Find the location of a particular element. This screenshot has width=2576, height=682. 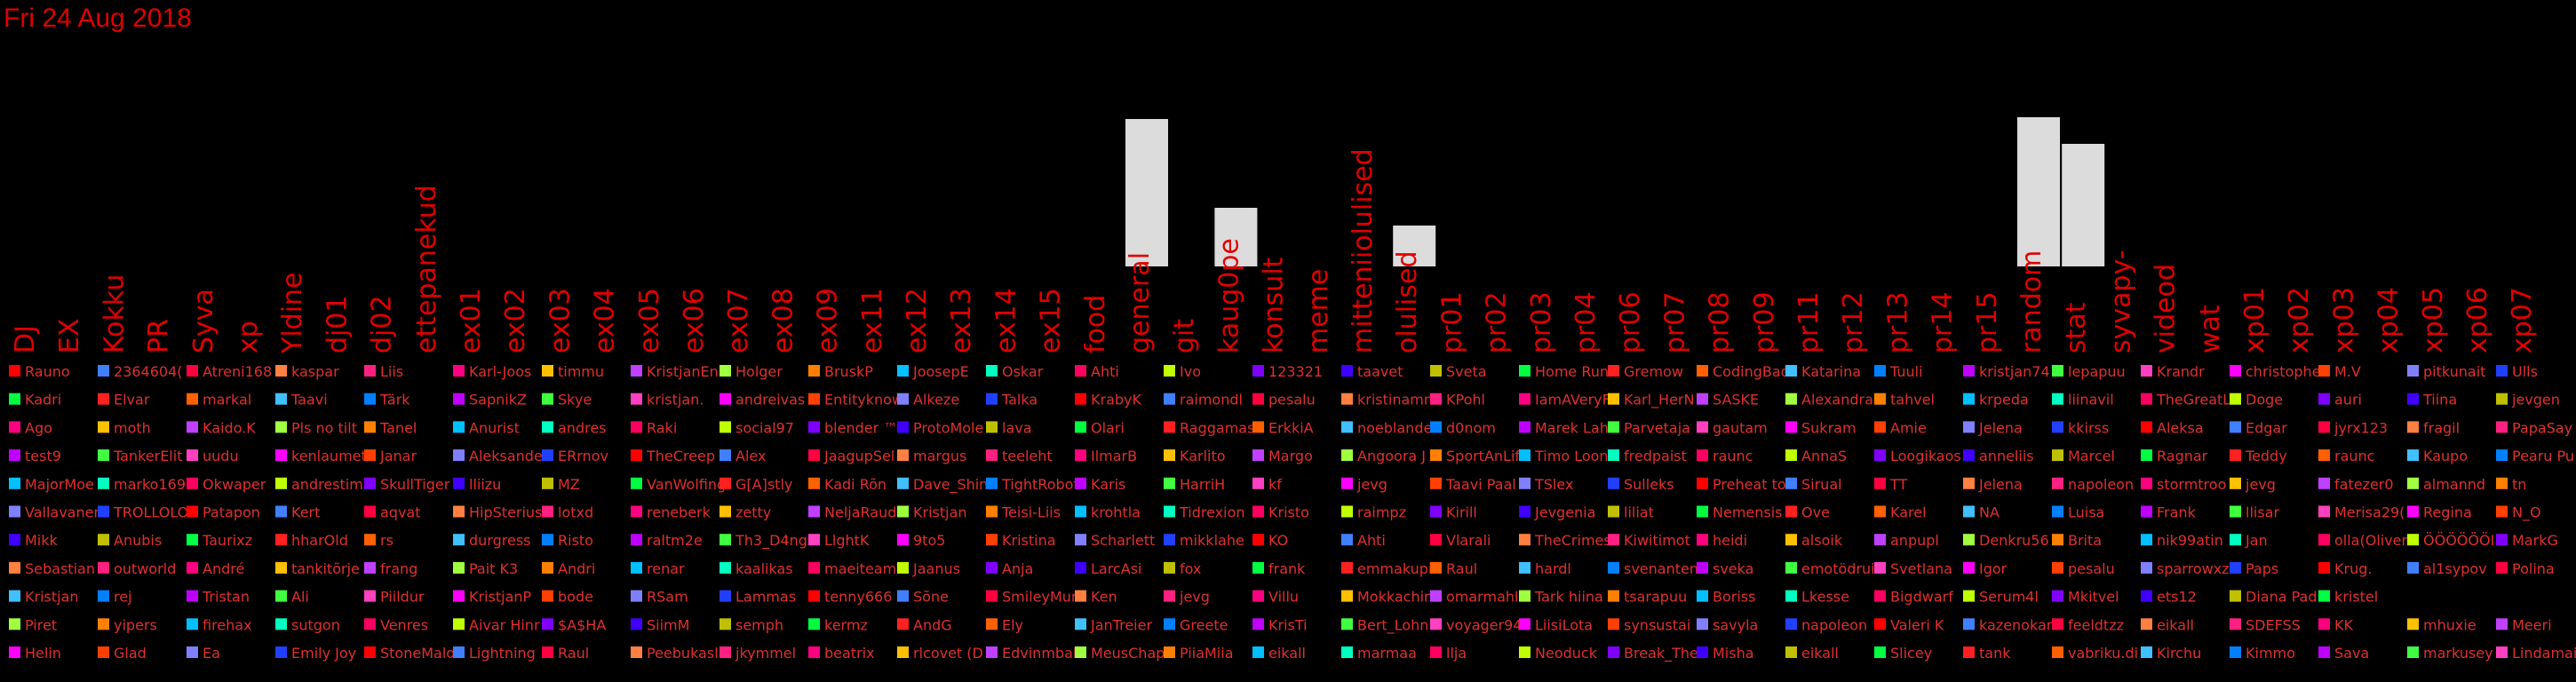

category-label-pr13: pr13 is located at coordinates (1897, 322).